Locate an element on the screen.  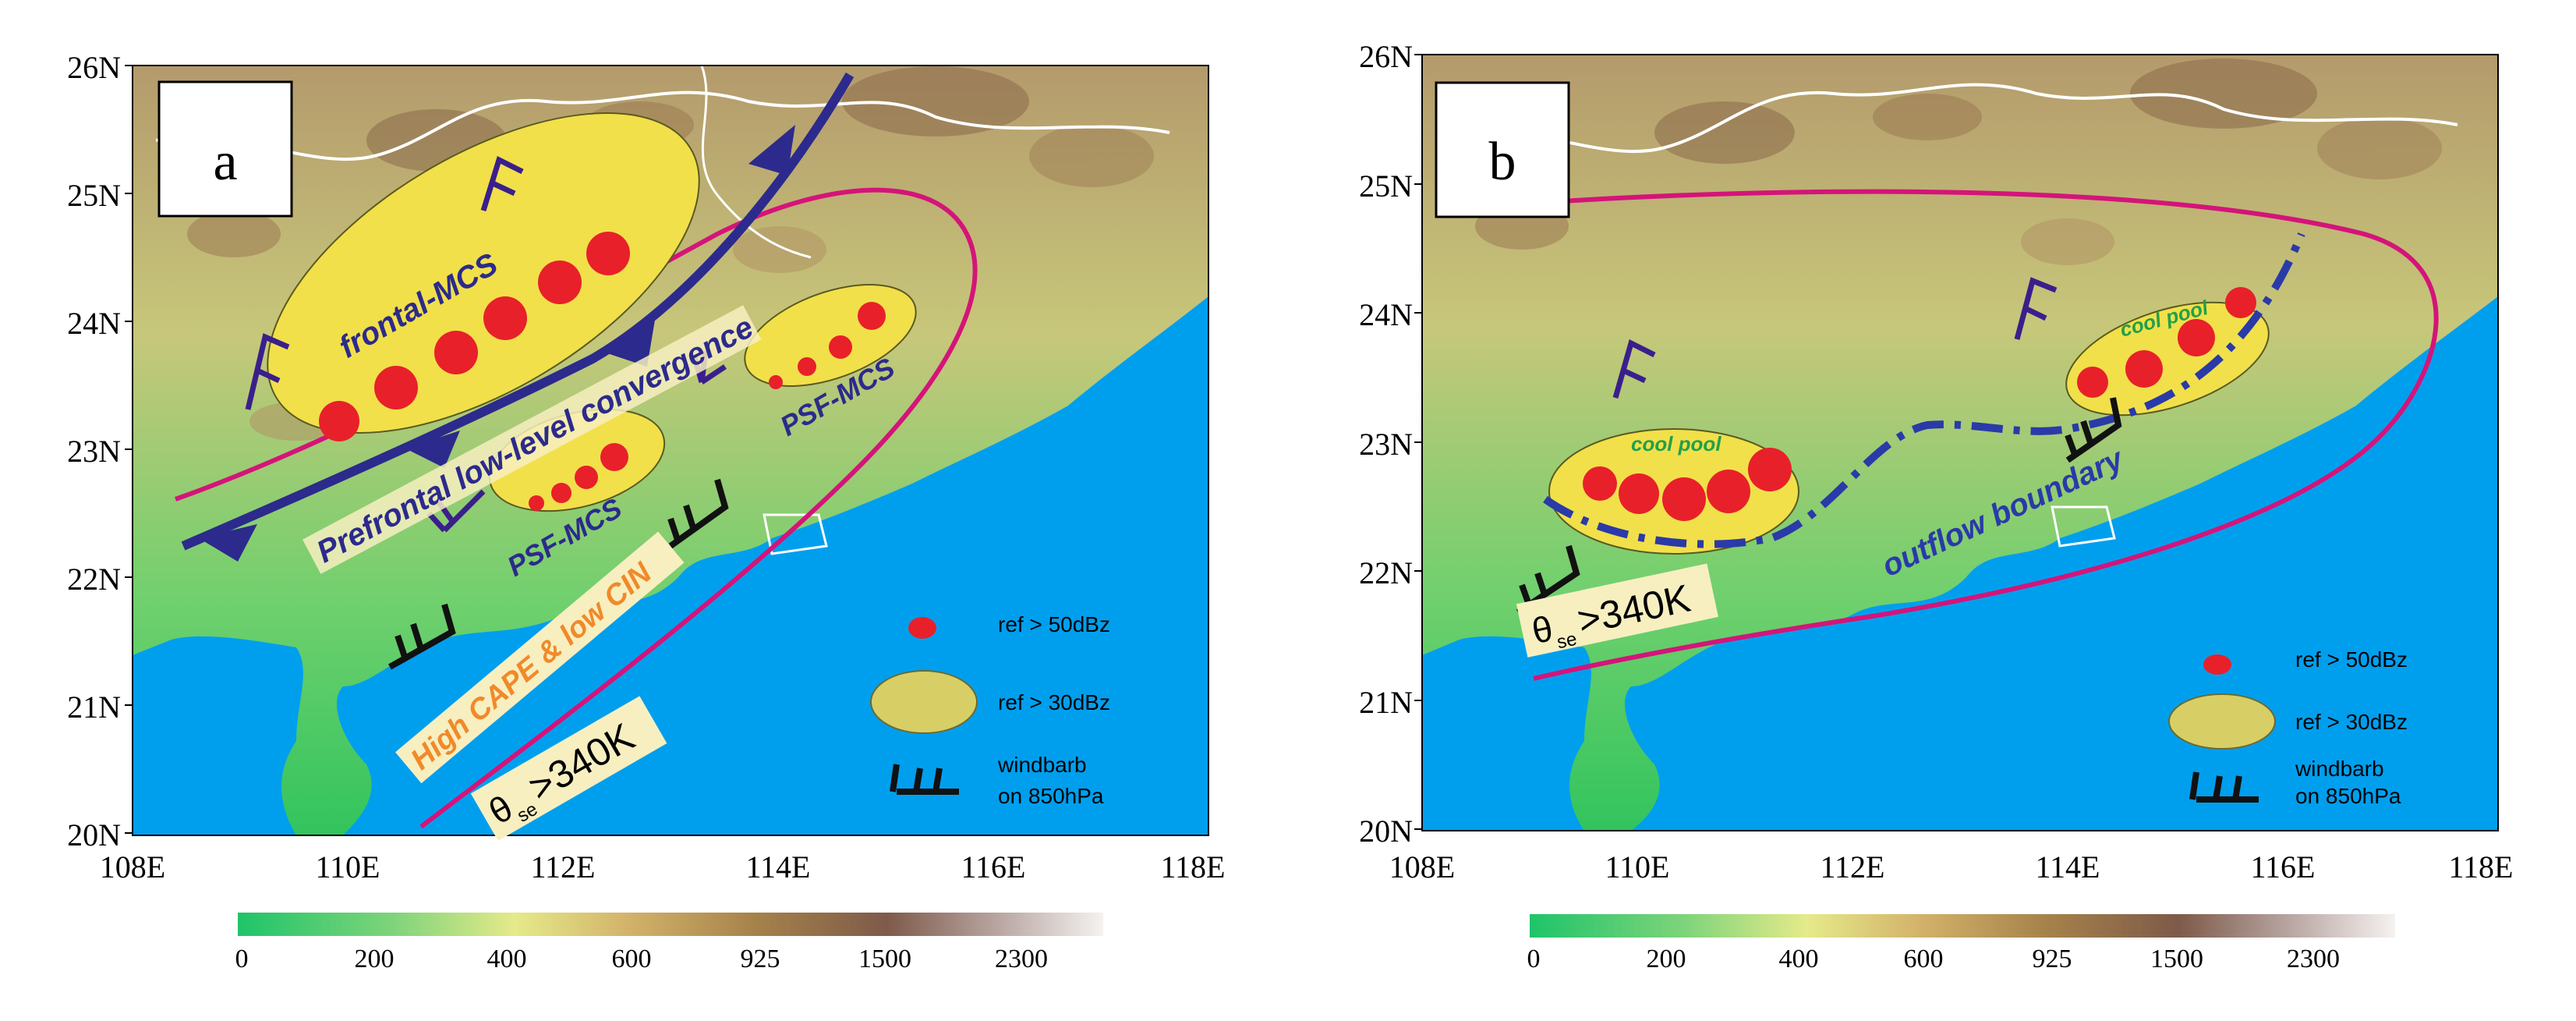
cool-pool-label-1: cool pool is located at coordinates (1676, 444).